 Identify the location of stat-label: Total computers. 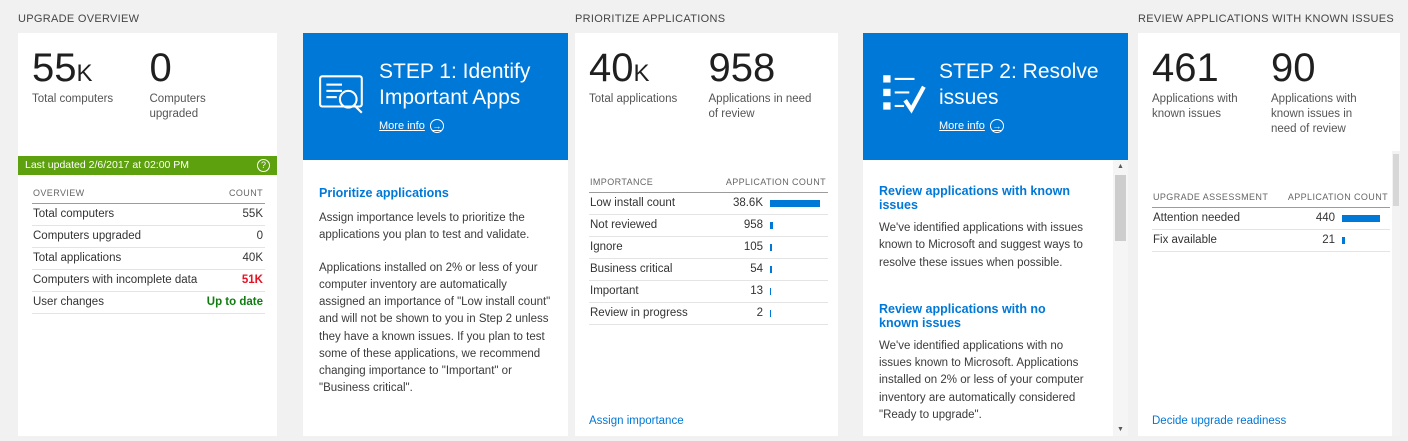
(73, 98).